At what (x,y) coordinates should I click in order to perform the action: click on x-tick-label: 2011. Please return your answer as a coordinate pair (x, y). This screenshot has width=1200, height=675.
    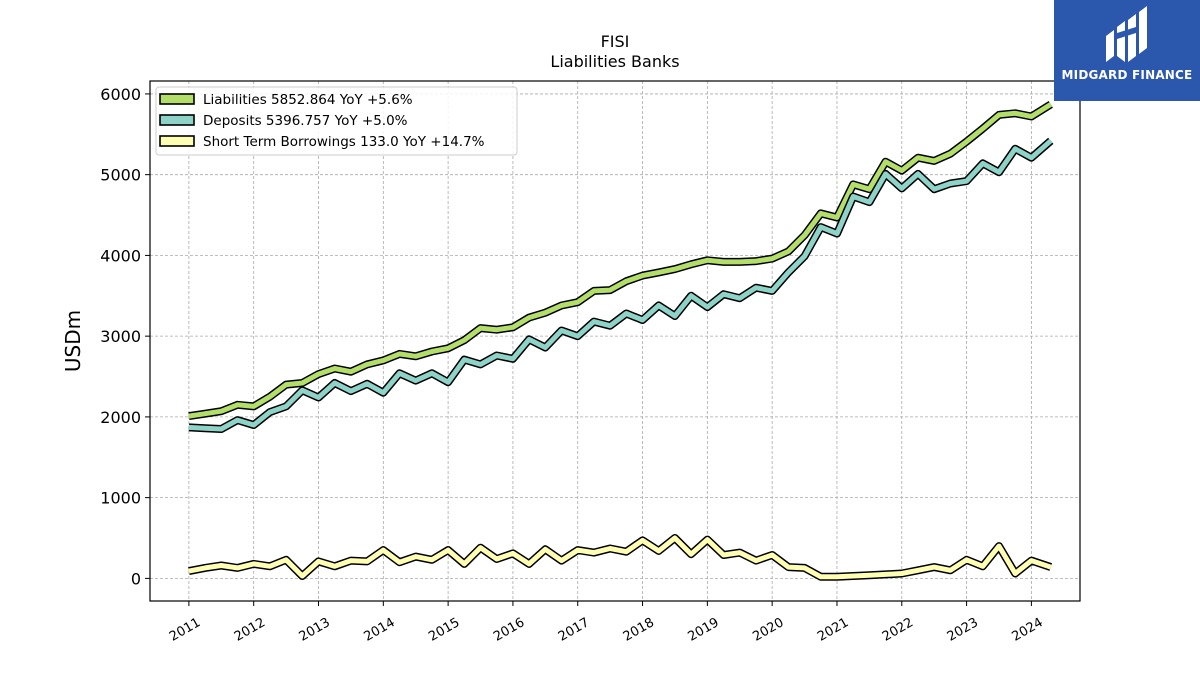
    Looking at the image, I should click on (185, 630).